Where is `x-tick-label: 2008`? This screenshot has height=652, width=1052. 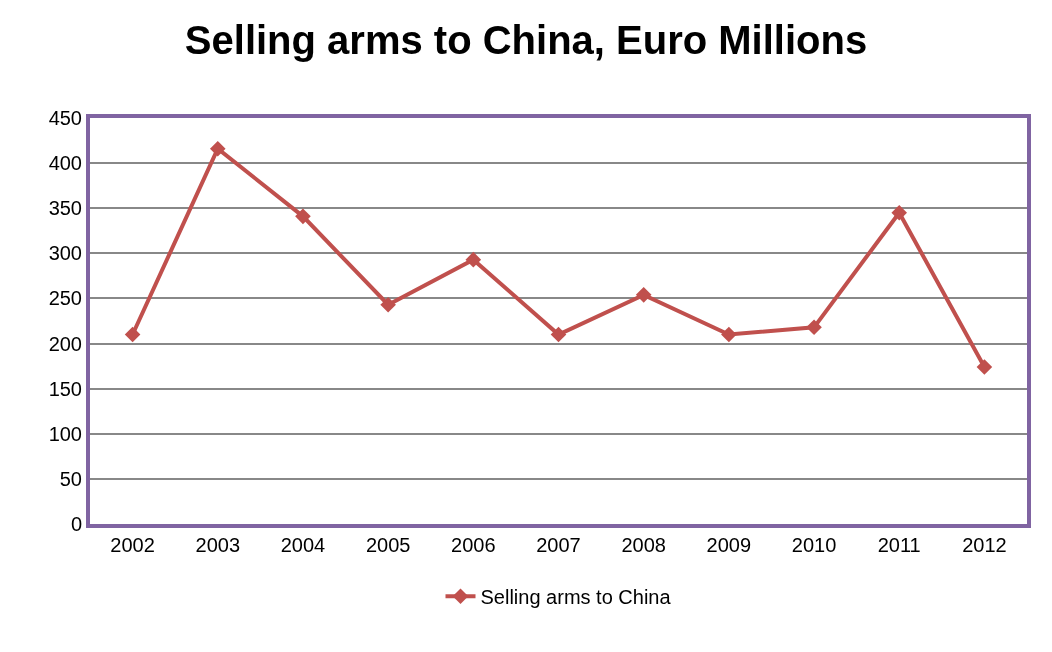
x-tick-label: 2008 is located at coordinates (643, 545).